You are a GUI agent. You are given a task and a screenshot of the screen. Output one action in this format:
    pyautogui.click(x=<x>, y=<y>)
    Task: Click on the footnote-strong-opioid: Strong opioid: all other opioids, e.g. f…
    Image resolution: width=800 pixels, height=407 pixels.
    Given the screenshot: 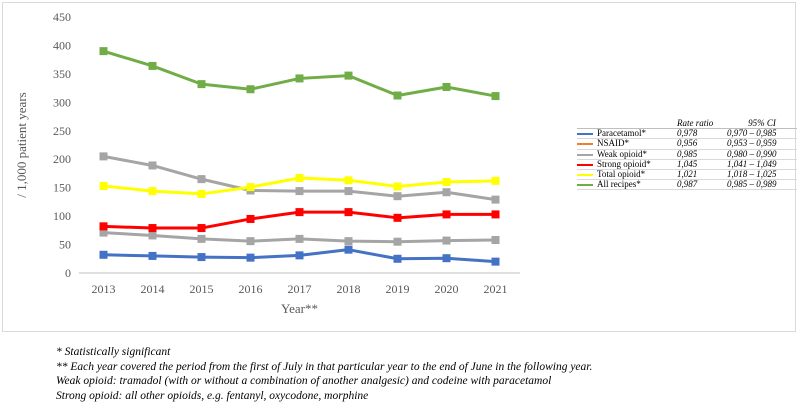 What is the action you would take?
    pyautogui.click(x=212, y=395)
    